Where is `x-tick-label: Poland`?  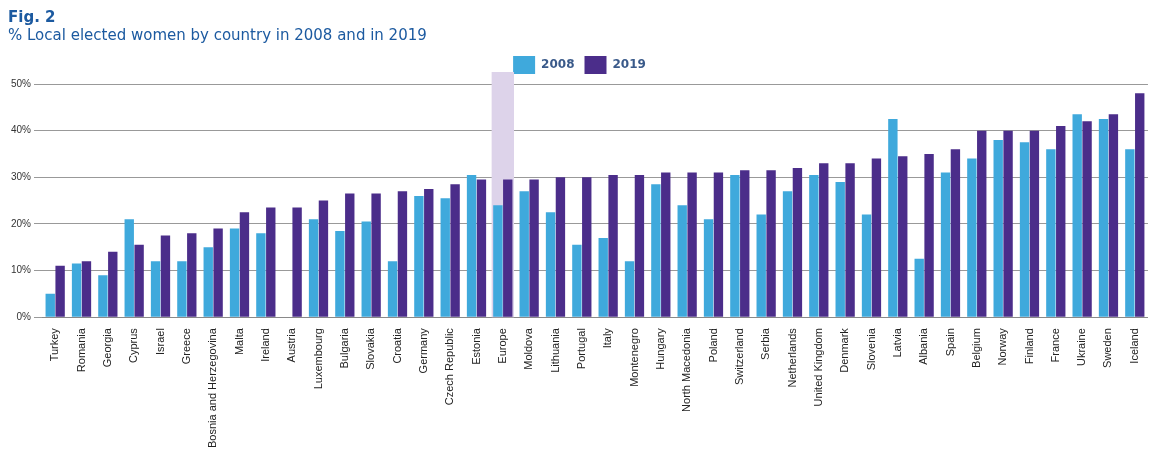 x-tick-label: Poland is located at coordinates (712, 345).